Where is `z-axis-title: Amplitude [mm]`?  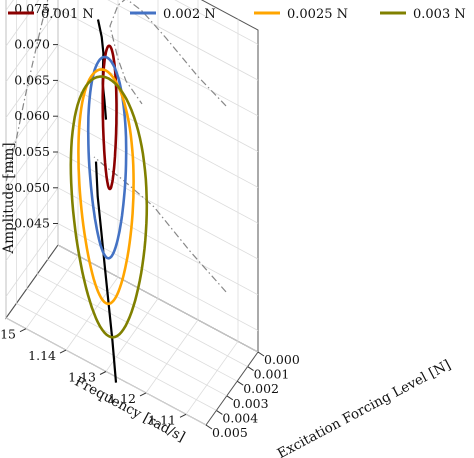
z-axis-title: Amplitude [mm] is located at coordinates (9, 198).